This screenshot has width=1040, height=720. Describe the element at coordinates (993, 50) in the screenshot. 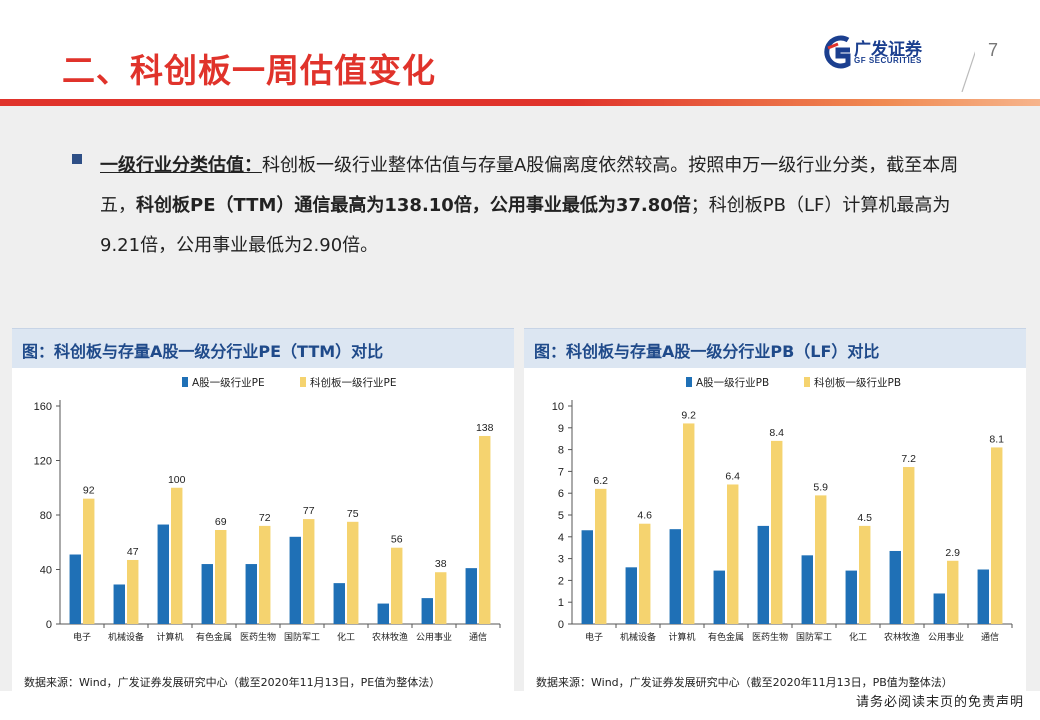

I see `page-number: 7` at that location.